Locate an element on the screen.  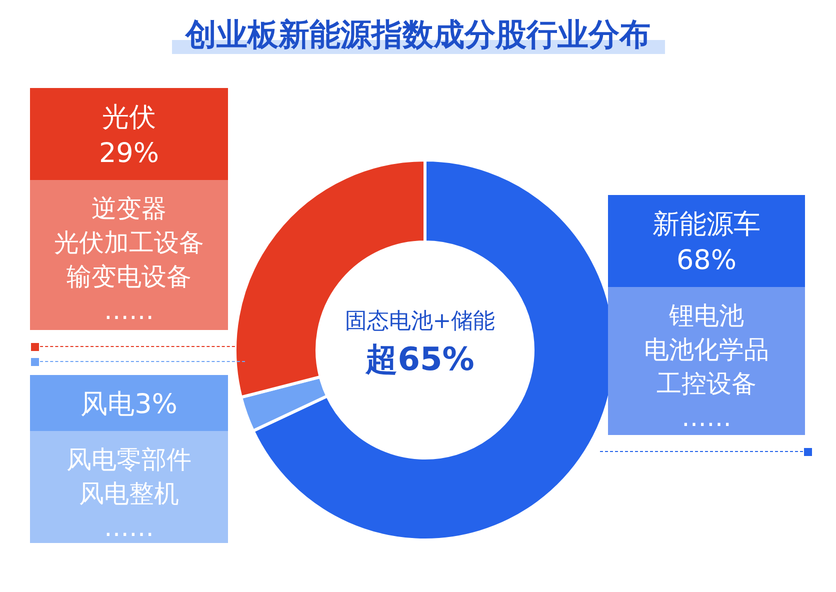
text: 超65% is located at coordinates (420, 359).